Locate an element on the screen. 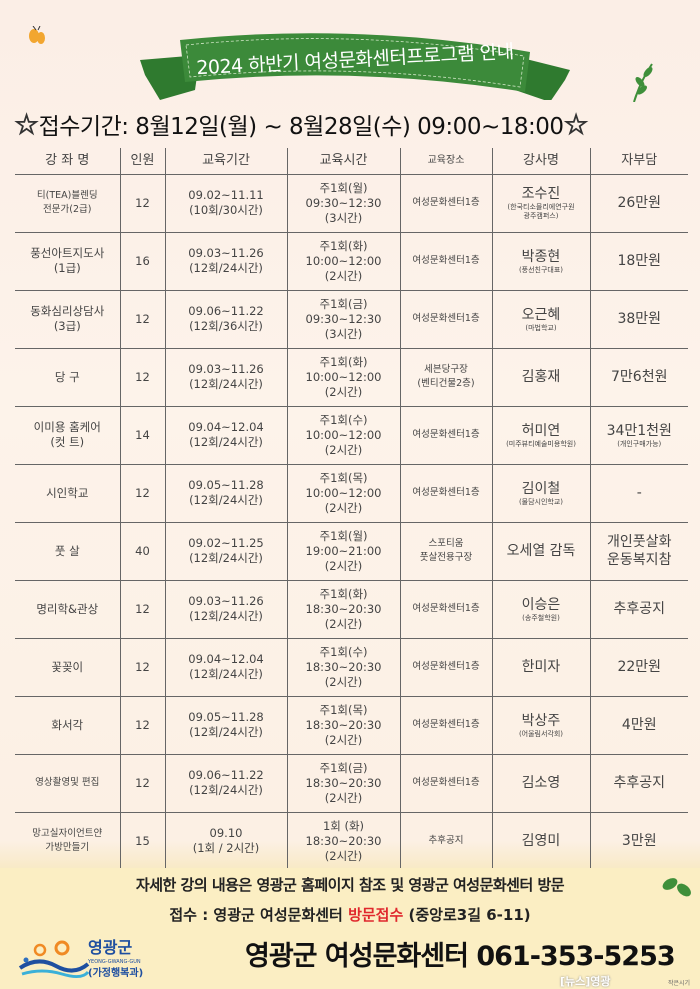 The width and height of the screenshot is (700, 989). instructor: 박상주 is located at coordinates (541, 720).